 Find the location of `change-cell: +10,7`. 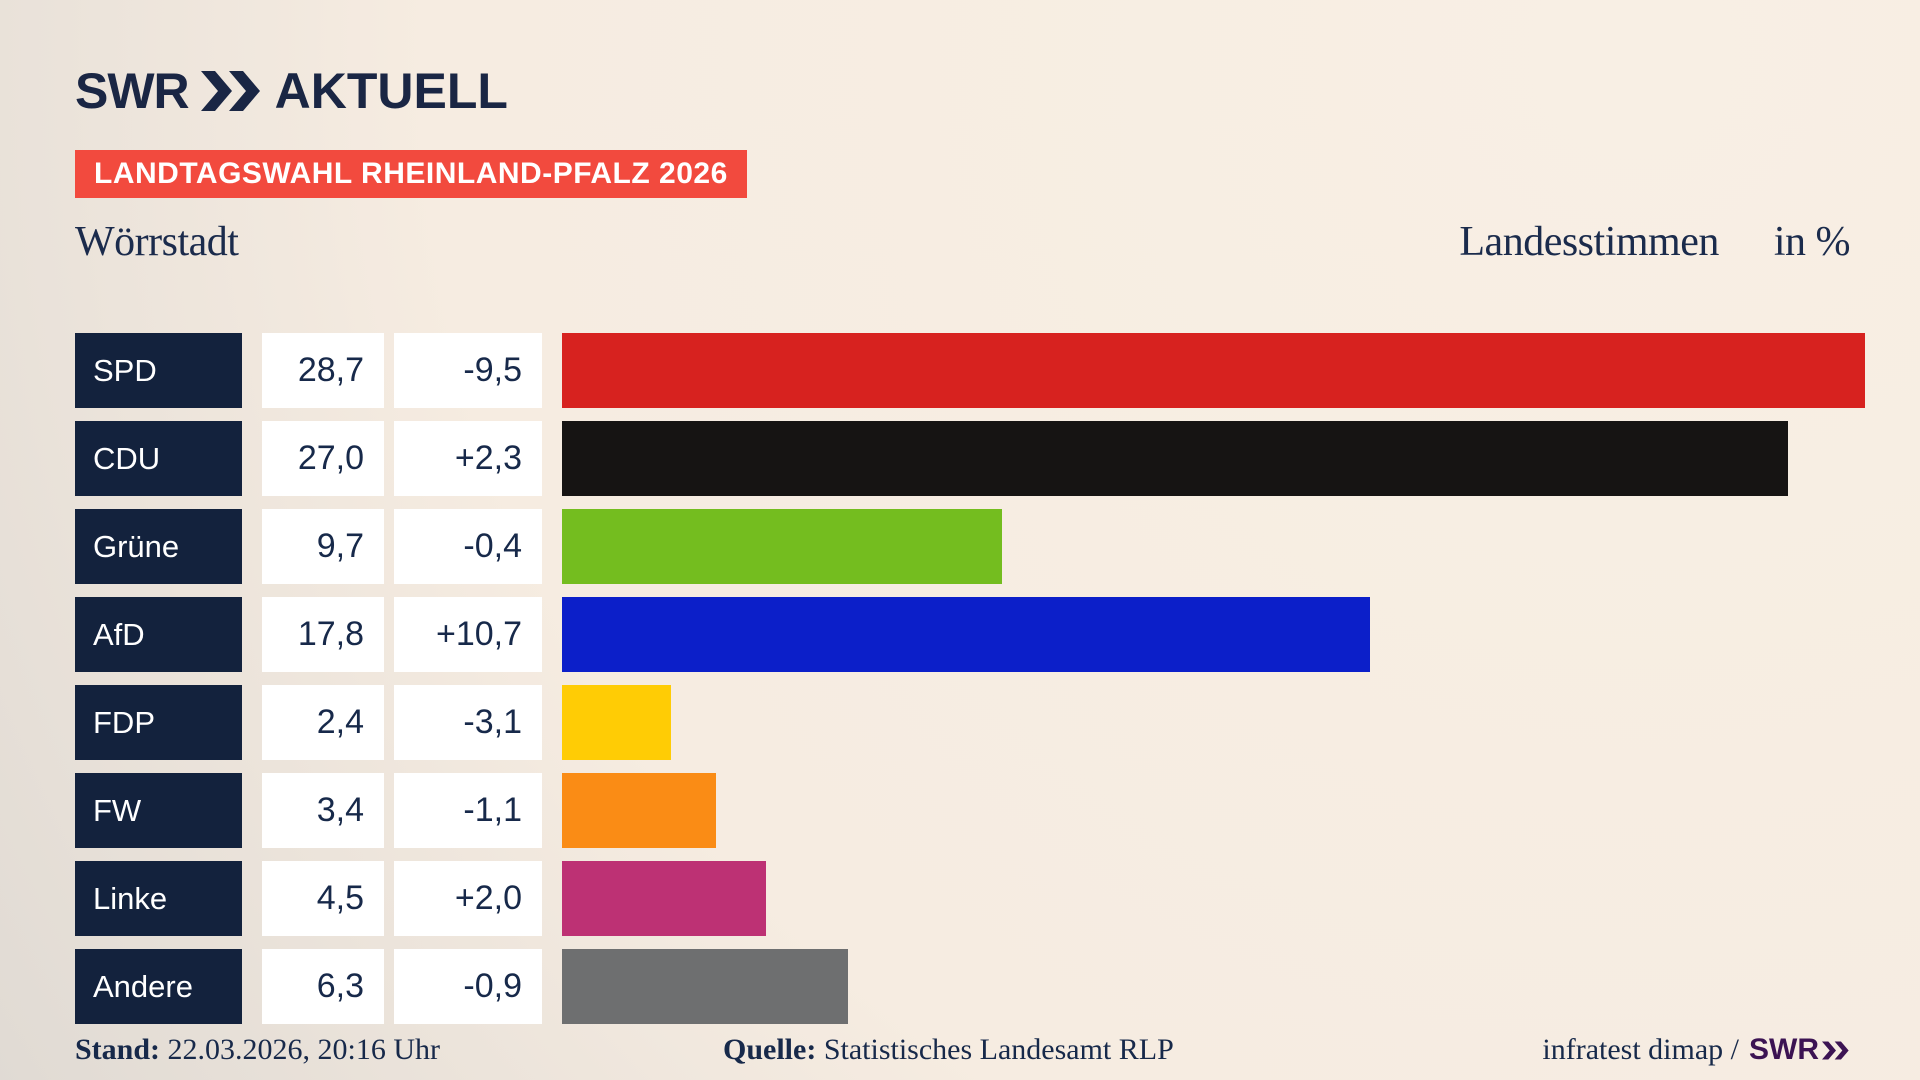

change-cell: +10,7 is located at coordinates (468, 634).